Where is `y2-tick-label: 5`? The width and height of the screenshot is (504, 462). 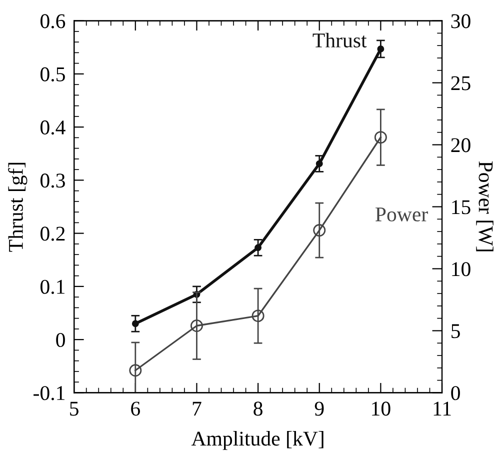
y2-tick-label: 5 is located at coordinates (456, 331).